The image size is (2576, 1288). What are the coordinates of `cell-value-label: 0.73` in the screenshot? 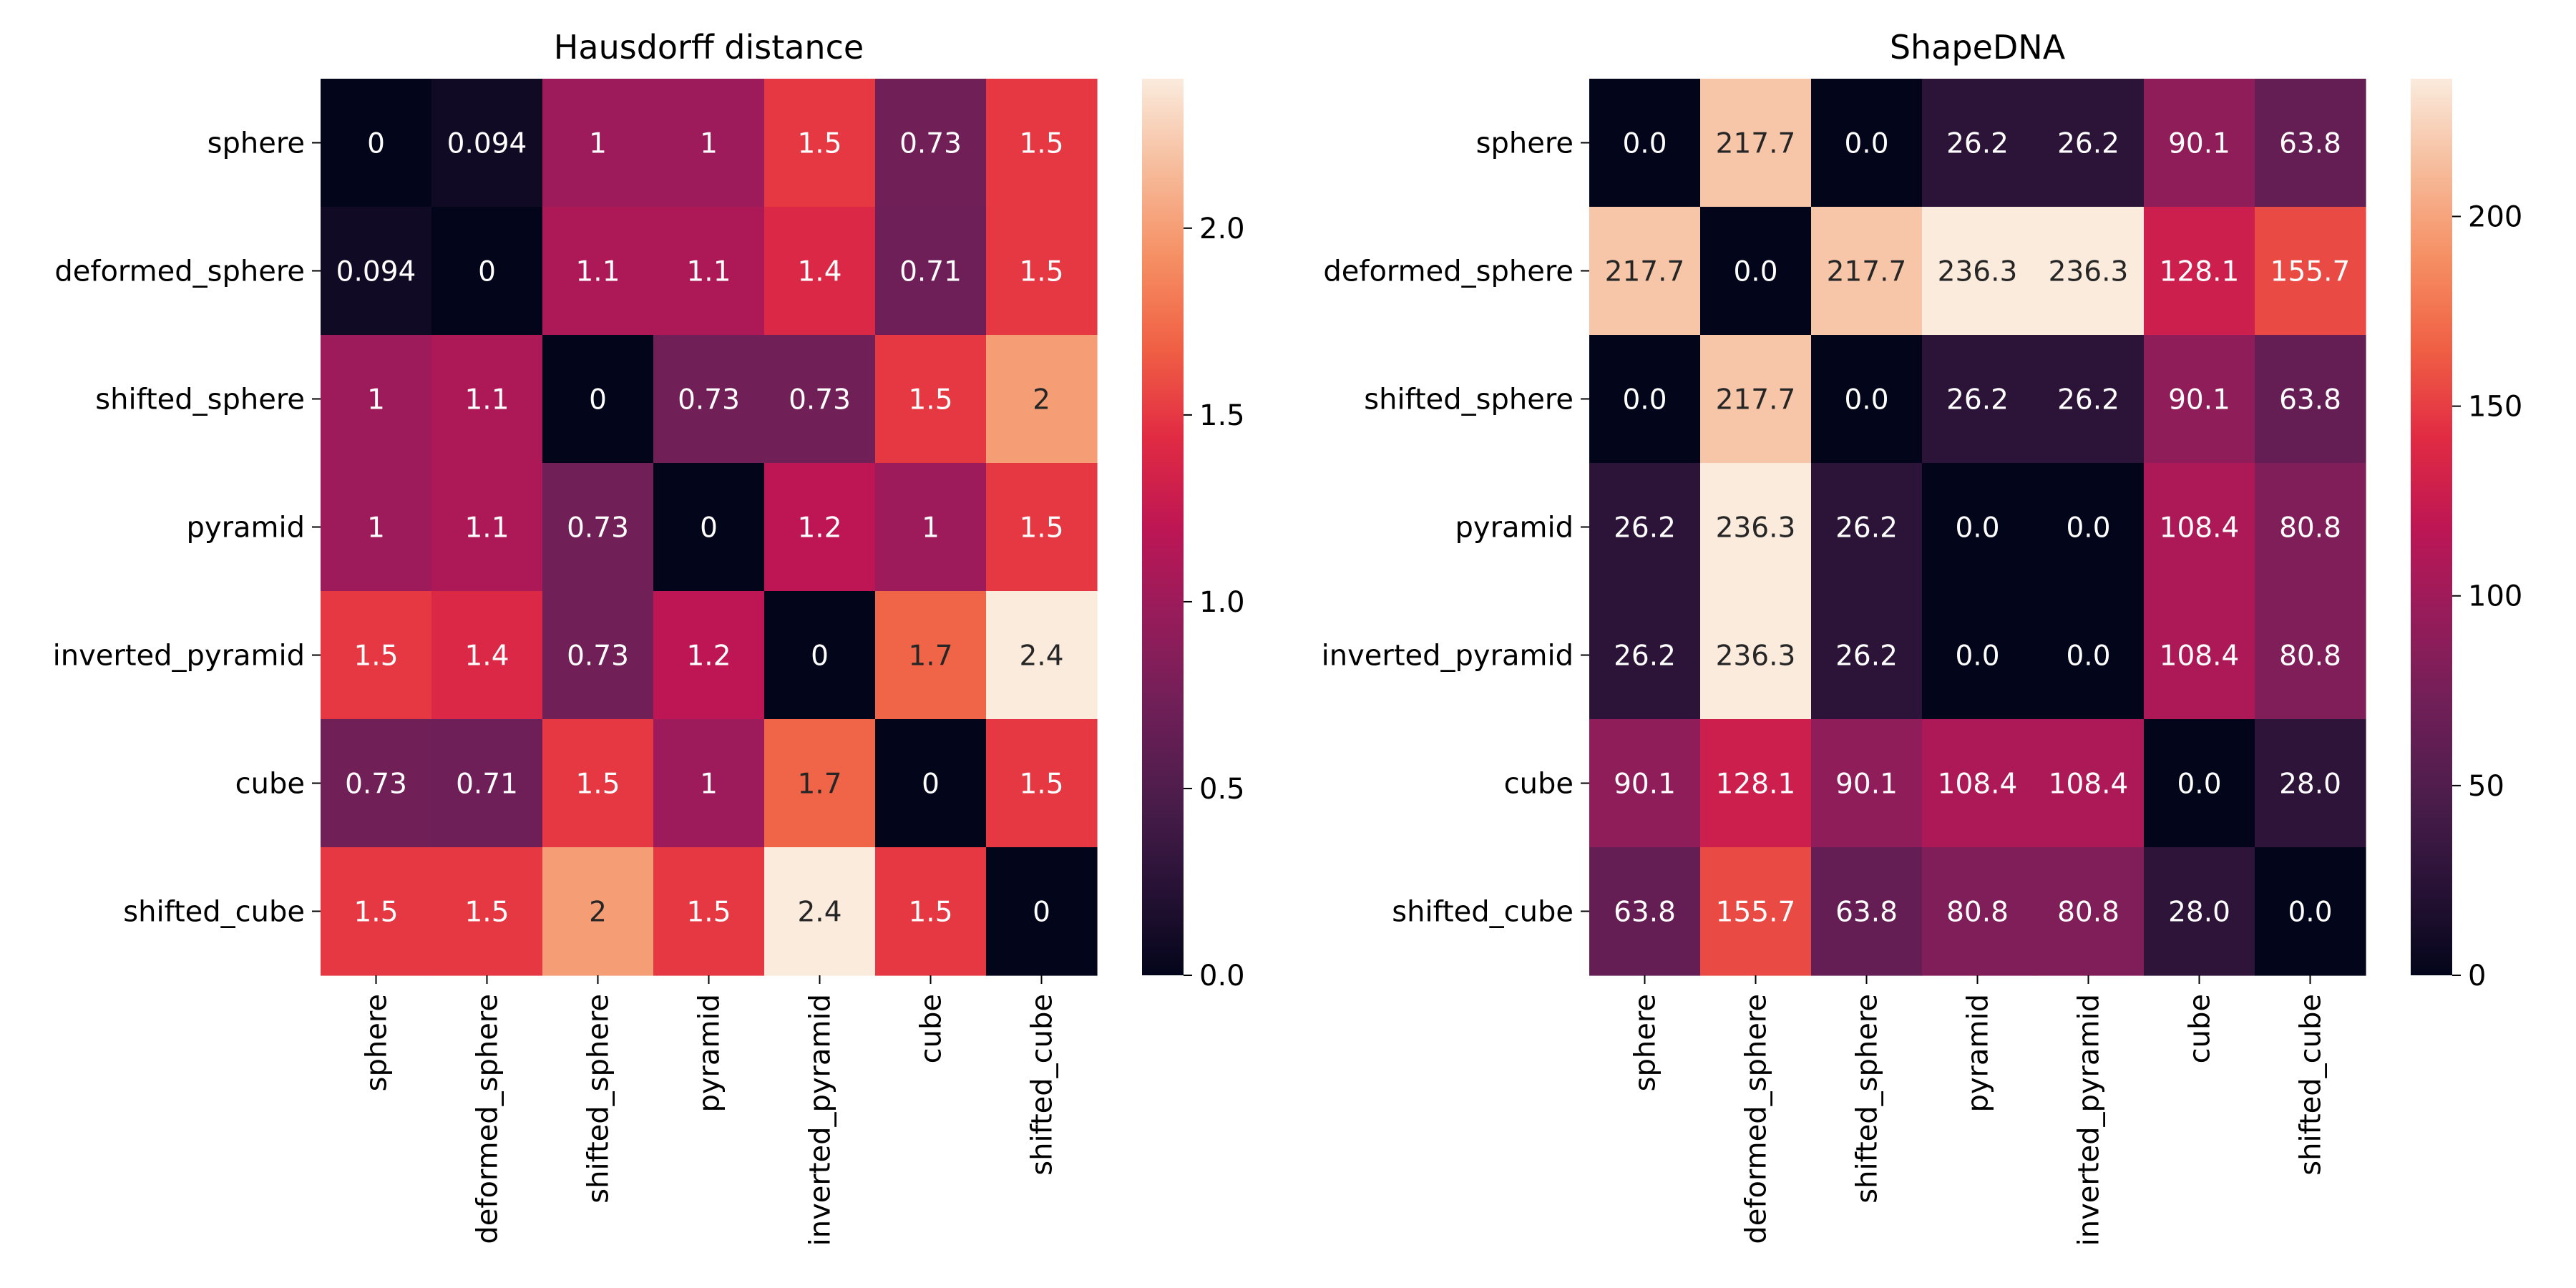 It's located at (376, 785).